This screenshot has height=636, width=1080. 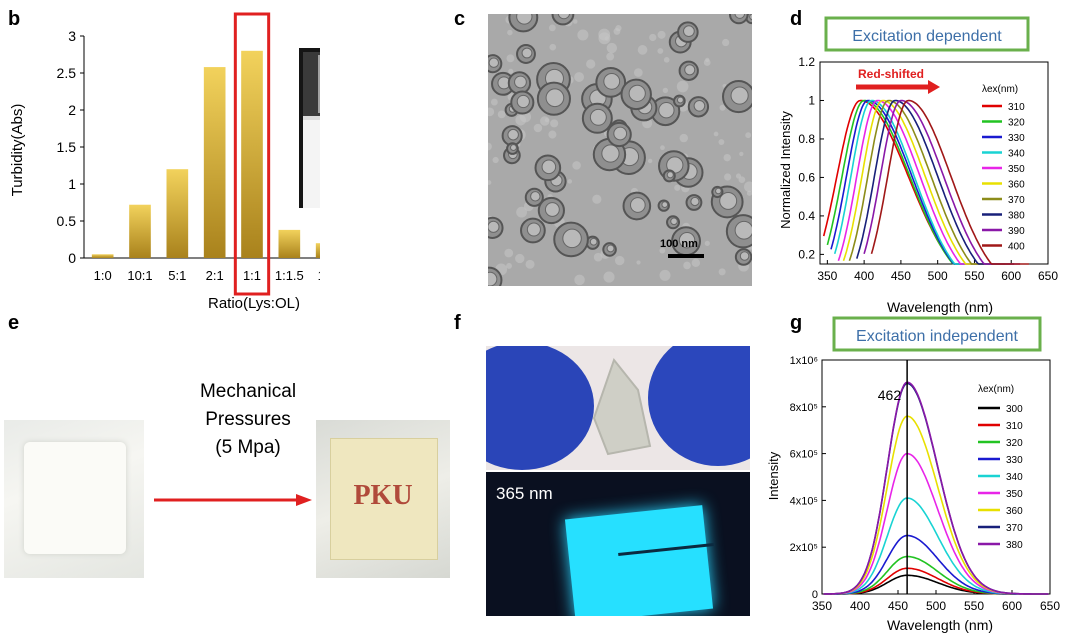 What do you see at coordinates (974, 276) in the screenshot?
I see `chart-d-xtick-label: 550` at bounding box center [974, 276].